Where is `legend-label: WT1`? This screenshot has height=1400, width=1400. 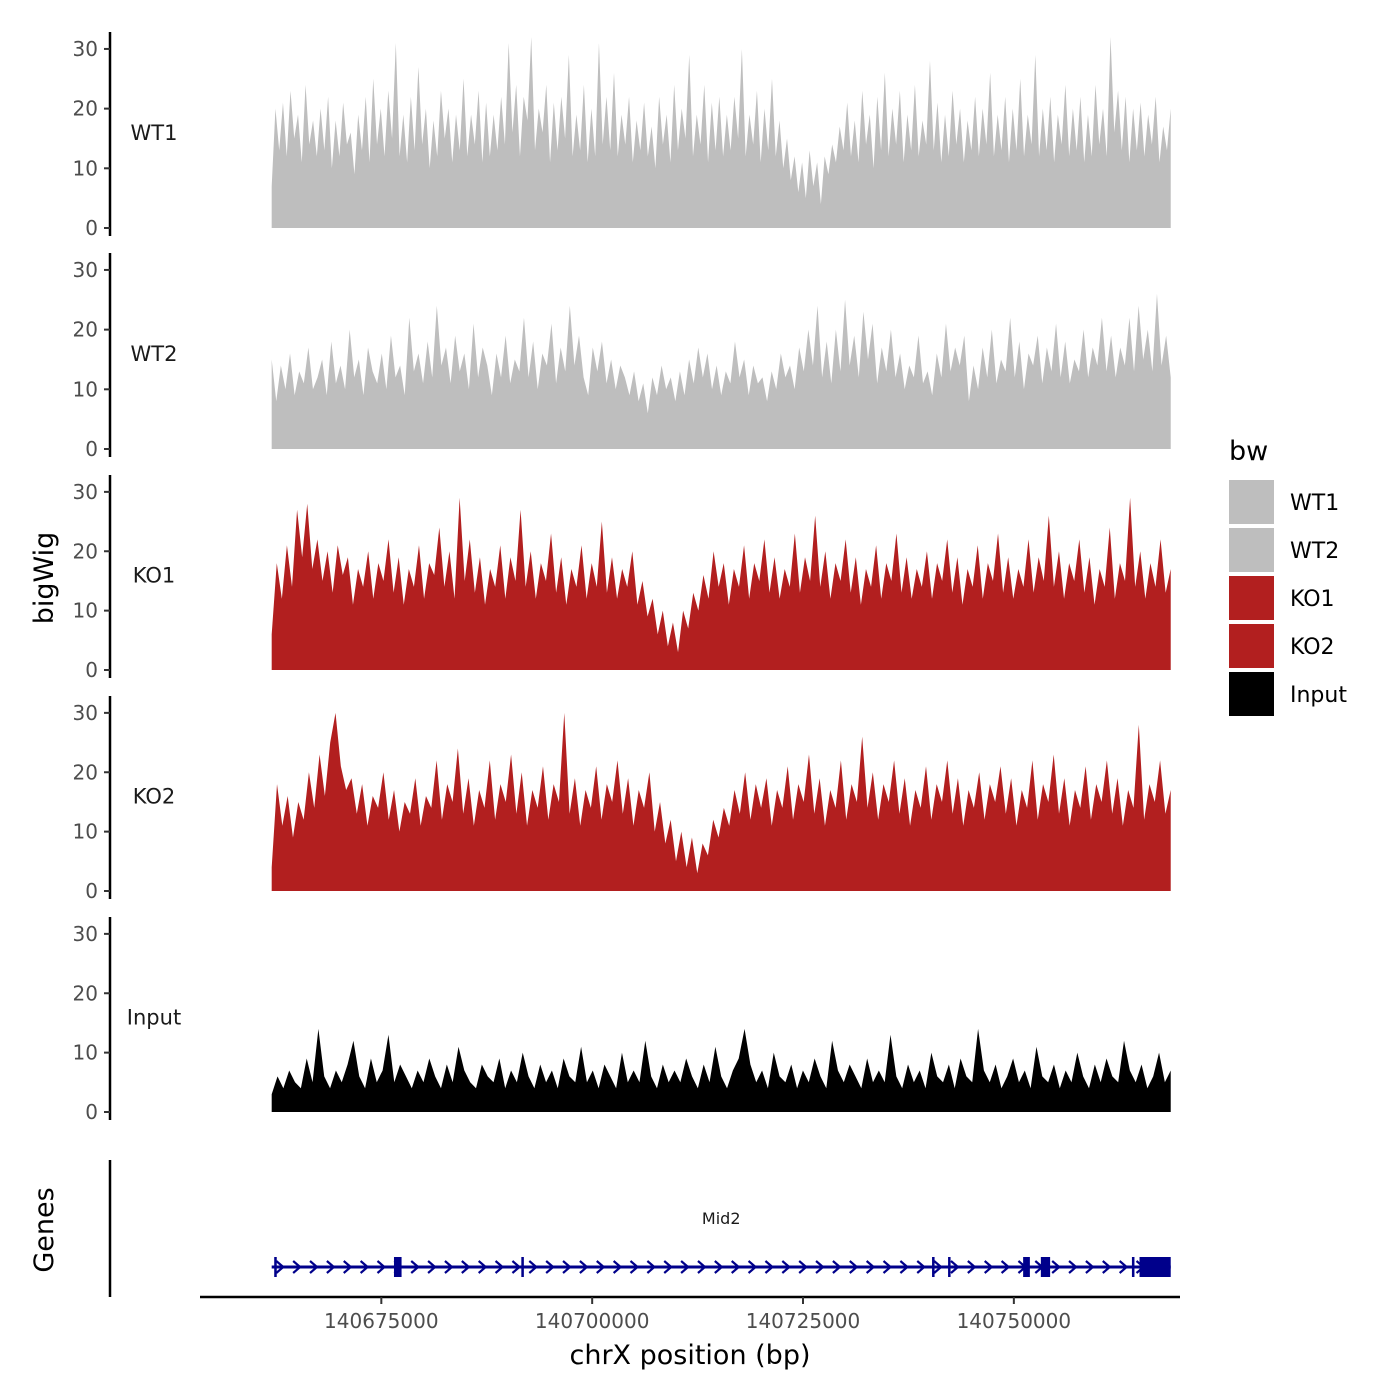
legend-label: WT1 is located at coordinates (1314, 503).